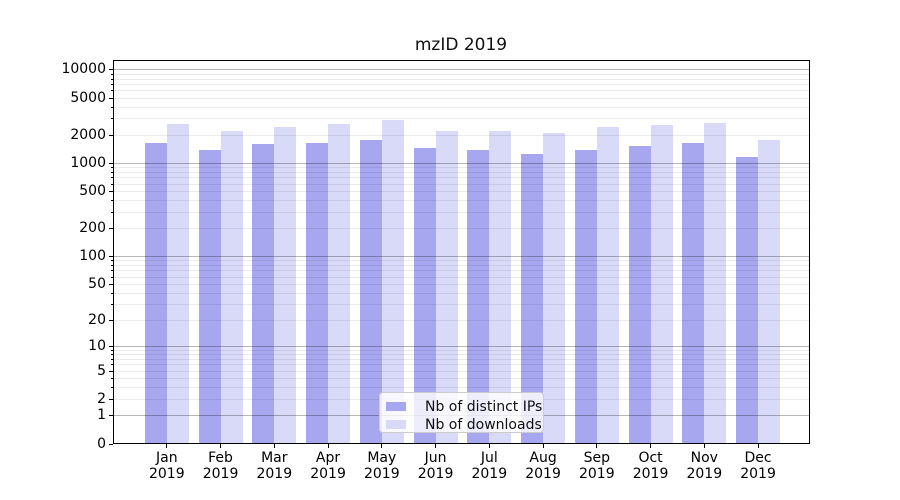 Image resolution: width=900 pixels, height=500 pixels. Describe the element at coordinates (92, 228) in the screenshot. I see `y-tick-label: 200` at that location.